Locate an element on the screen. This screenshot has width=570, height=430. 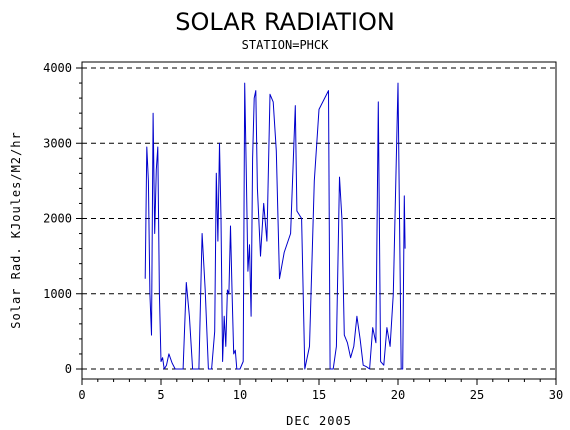
y-axis-label: Solar Rad. KJoules/M2/hr is located at coordinates (16, 229).